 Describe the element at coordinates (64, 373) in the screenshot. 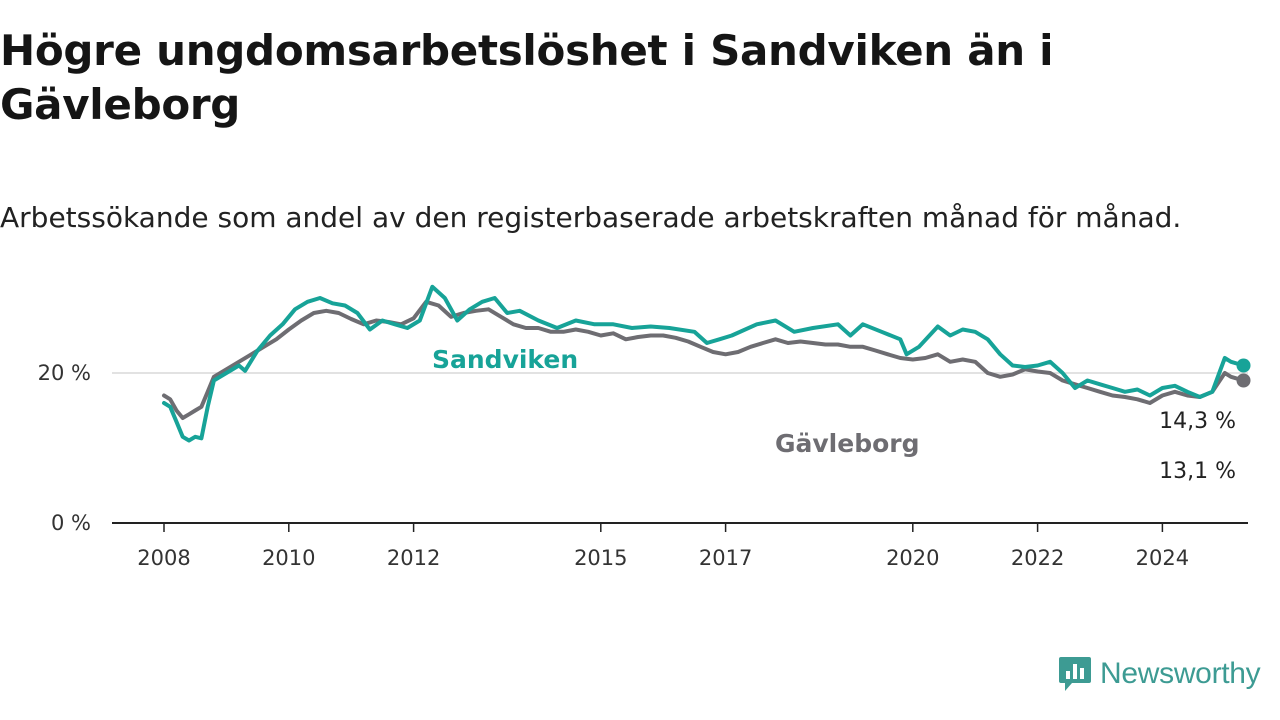

I see `y-tick-label: 20 %` at that location.